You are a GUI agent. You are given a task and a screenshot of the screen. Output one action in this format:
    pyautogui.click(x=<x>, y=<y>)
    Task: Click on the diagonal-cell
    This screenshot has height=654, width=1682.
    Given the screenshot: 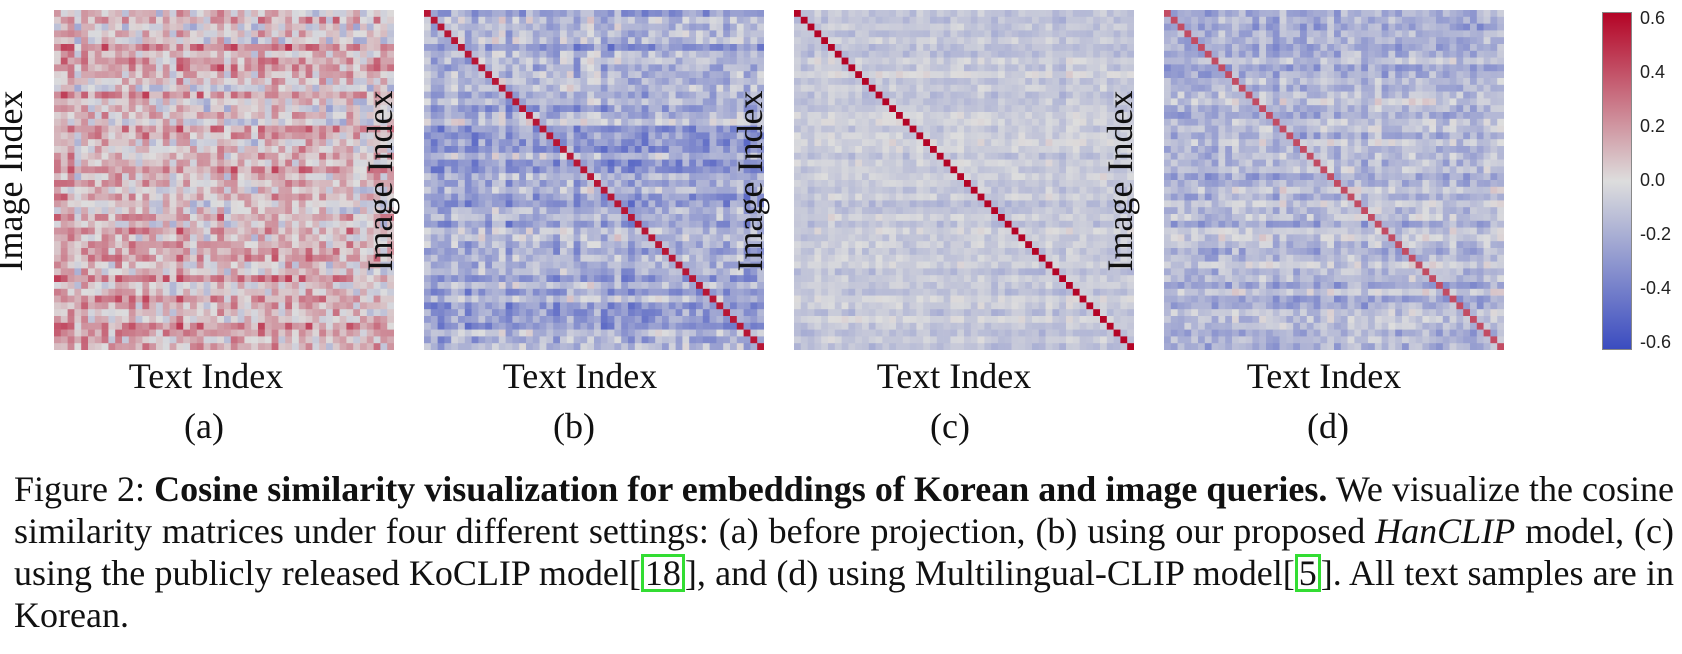 What is the action you would take?
    pyautogui.click(x=112, y=68)
    